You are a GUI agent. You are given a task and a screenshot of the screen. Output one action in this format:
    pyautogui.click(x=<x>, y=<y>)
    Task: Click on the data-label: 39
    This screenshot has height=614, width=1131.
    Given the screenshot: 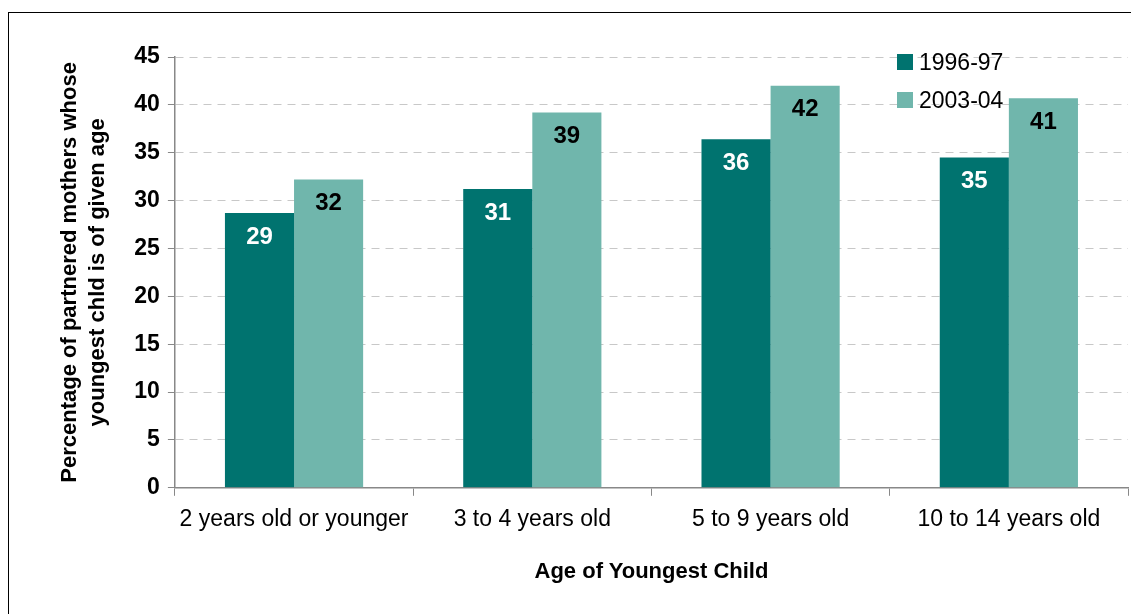 What is the action you would take?
    pyautogui.click(x=567, y=135)
    